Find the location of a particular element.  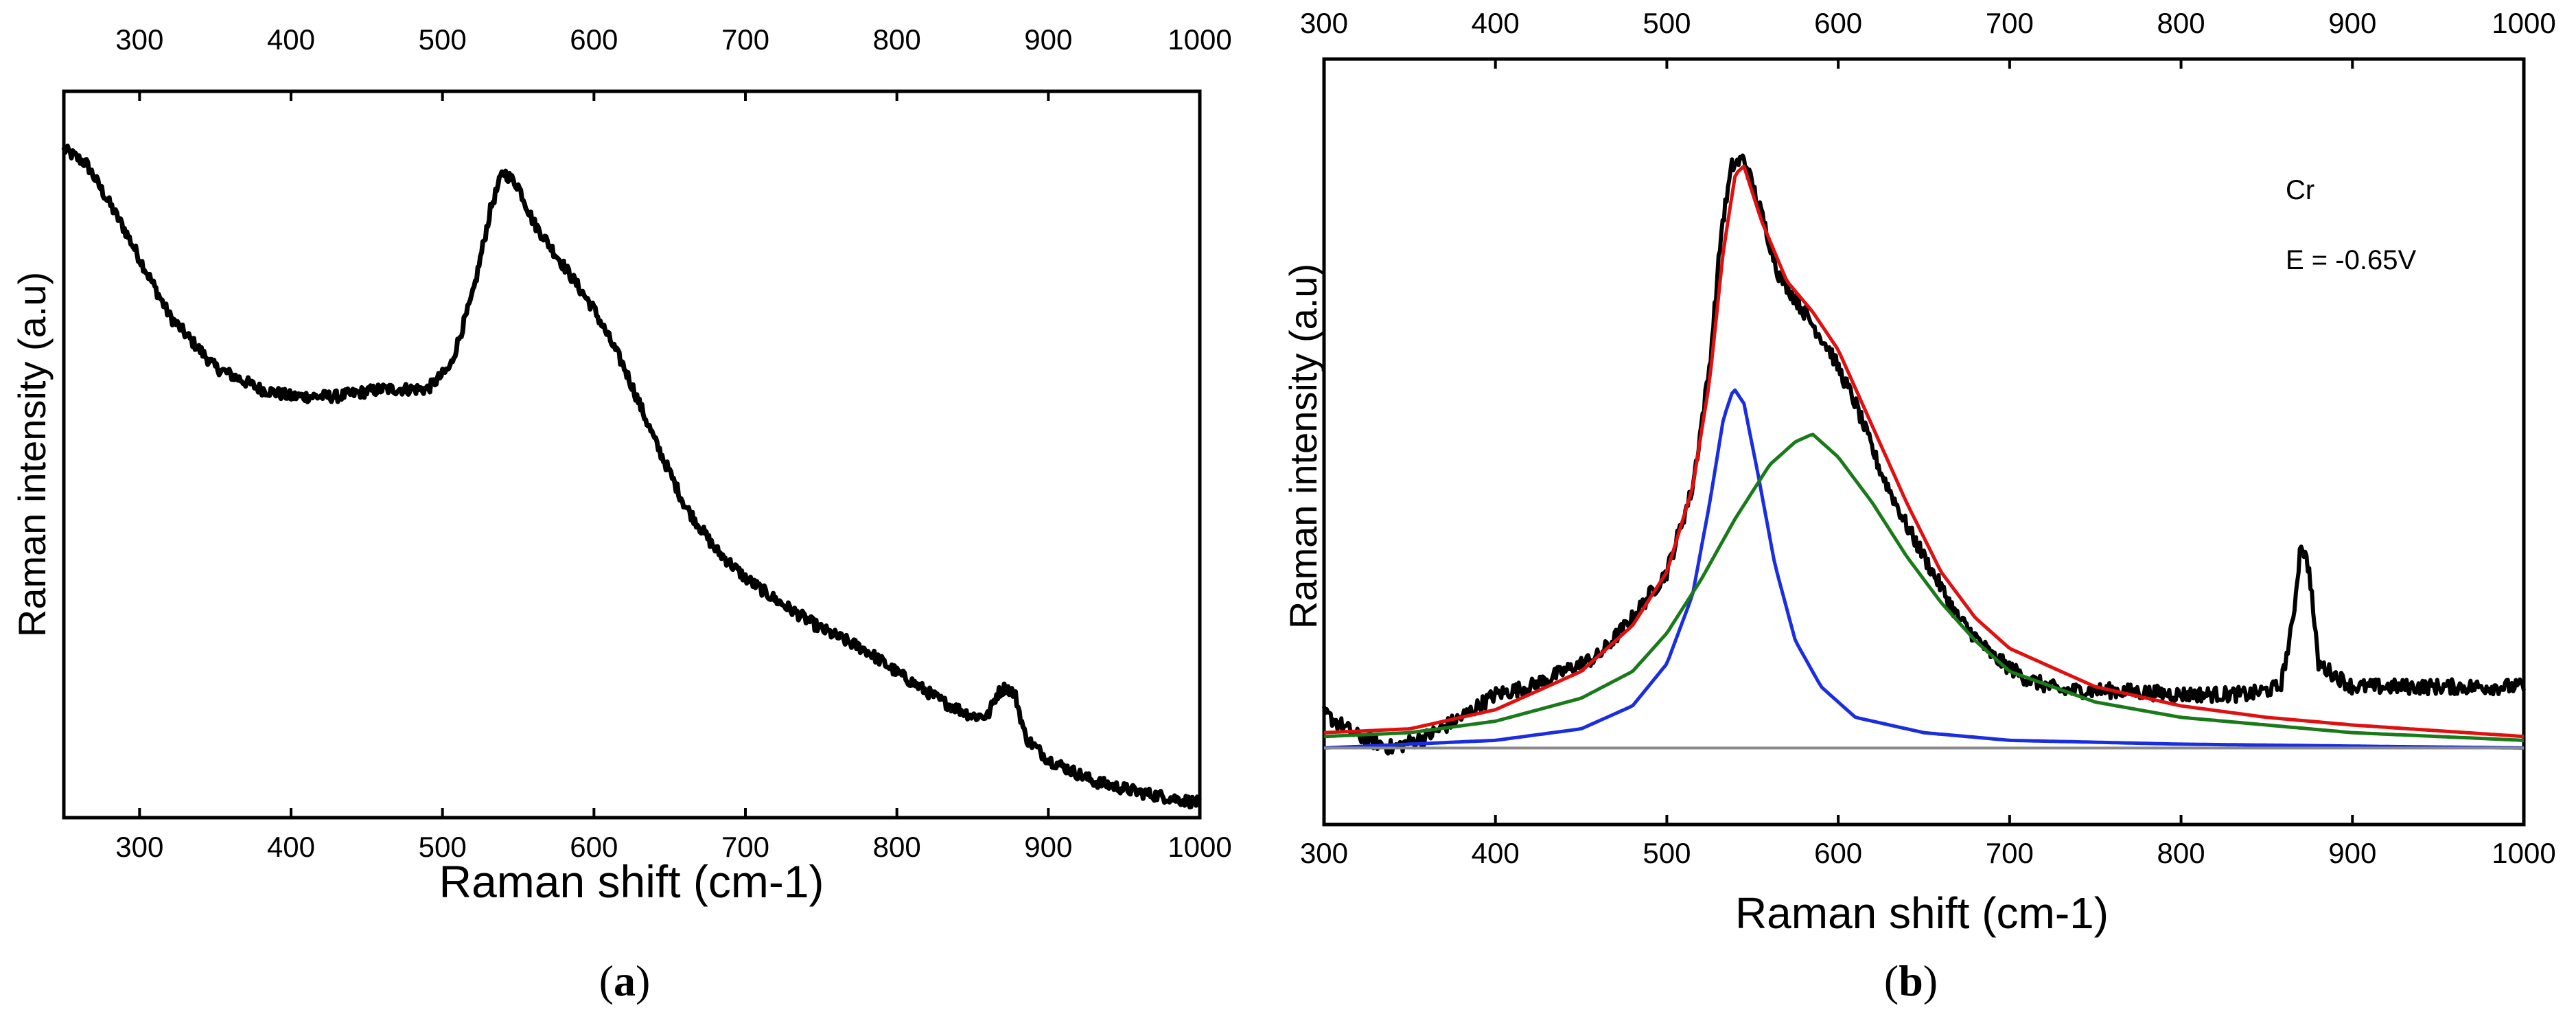

annotation-cr: Cr is located at coordinates (2300, 190).